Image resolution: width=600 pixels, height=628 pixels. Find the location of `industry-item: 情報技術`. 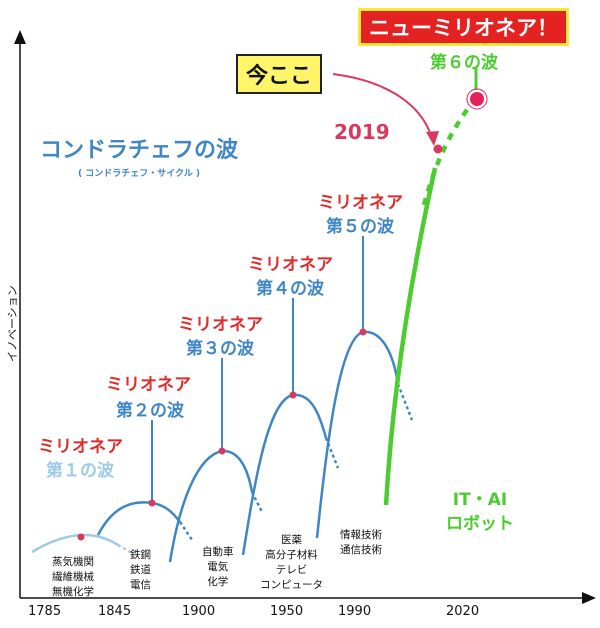

industry-item: 情報技術 is located at coordinates (361, 535).